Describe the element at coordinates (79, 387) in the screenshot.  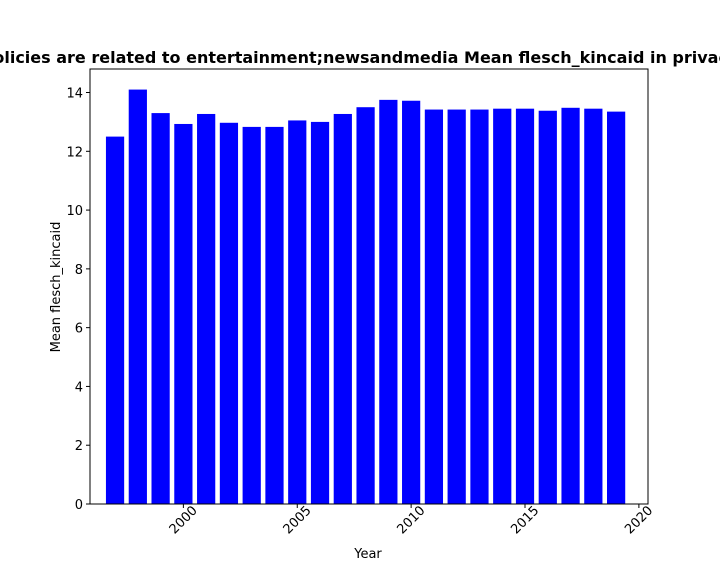
I see `y-tick-label: 4` at that location.